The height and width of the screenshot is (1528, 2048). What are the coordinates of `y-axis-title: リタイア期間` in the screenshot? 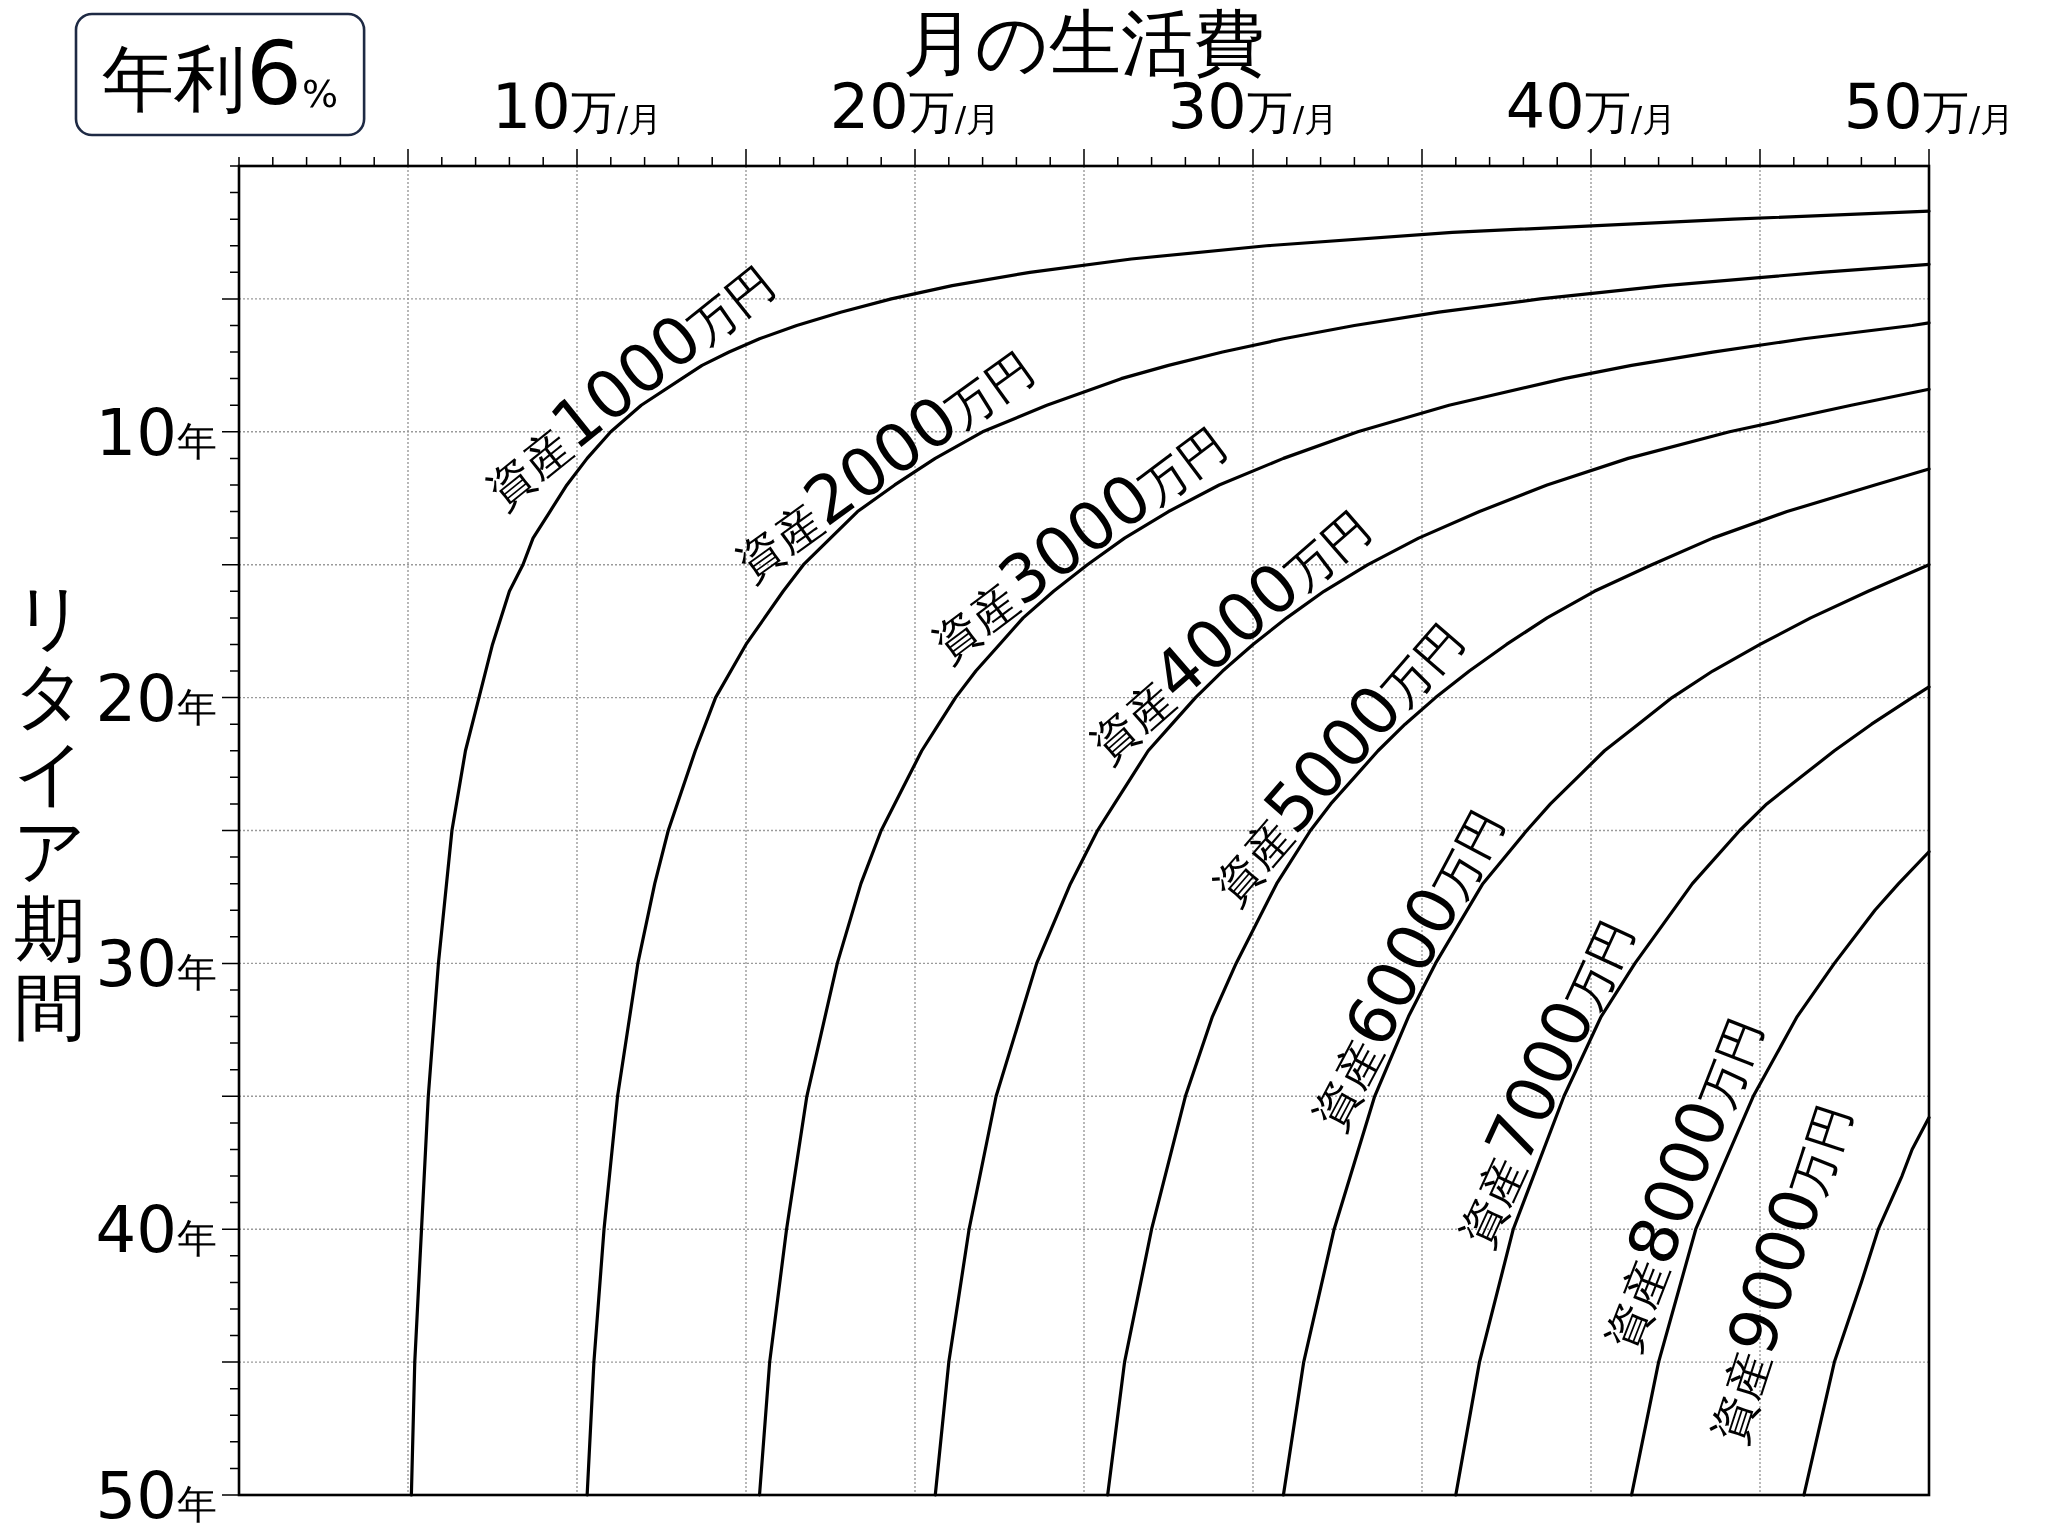 It's located at (50, 812).